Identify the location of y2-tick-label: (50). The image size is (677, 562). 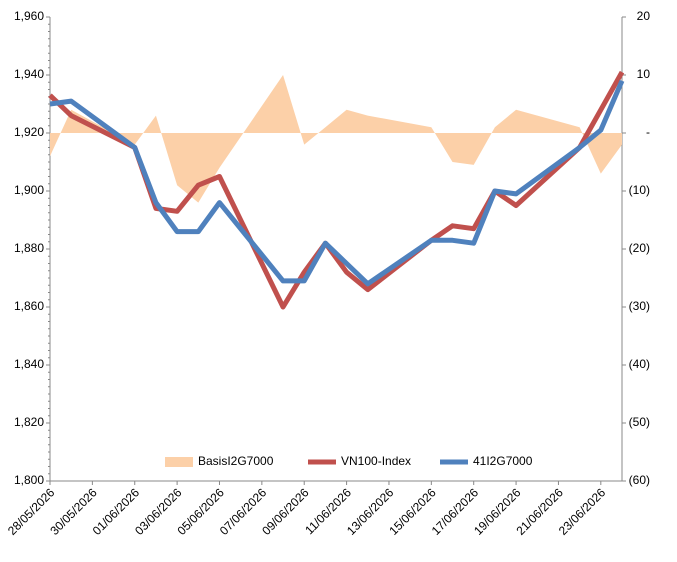
(639, 422).